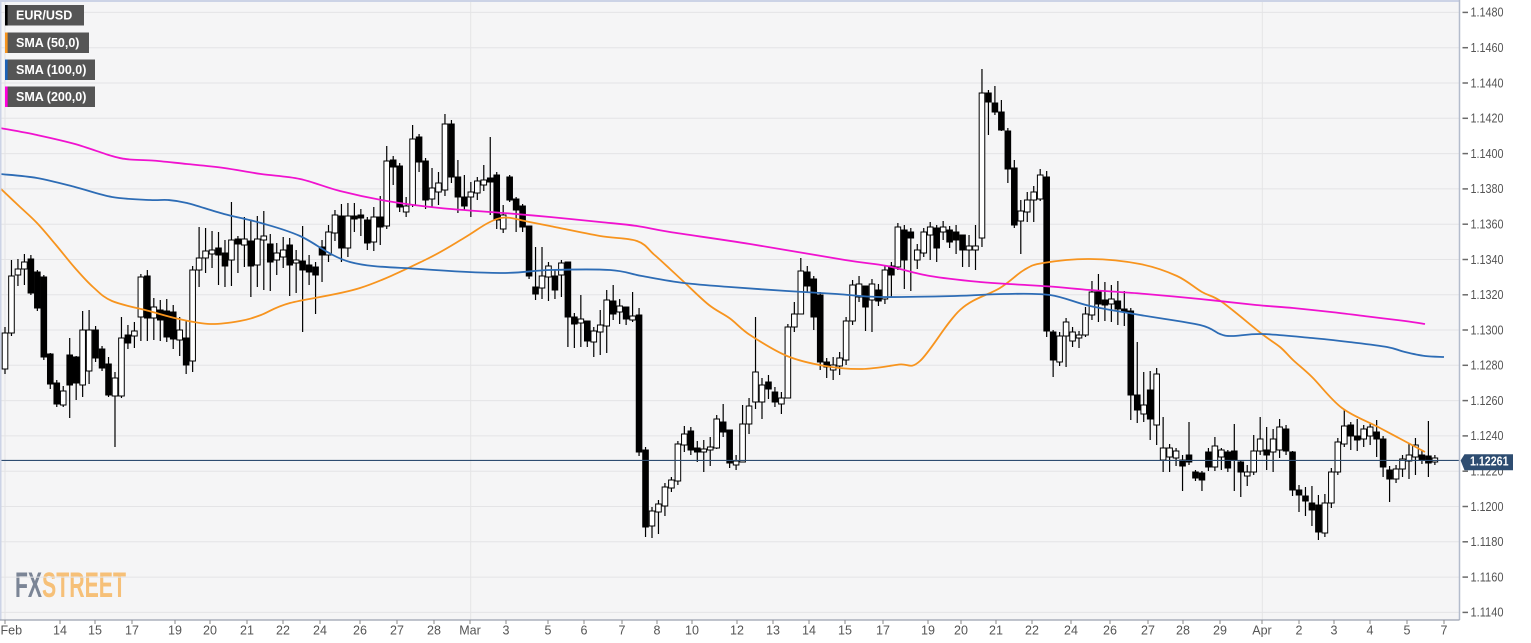 The width and height of the screenshot is (1531, 643). Describe the element at coordinates (1487, 189) in the screenshot. I see `svg-text: 1.1380` at that location.